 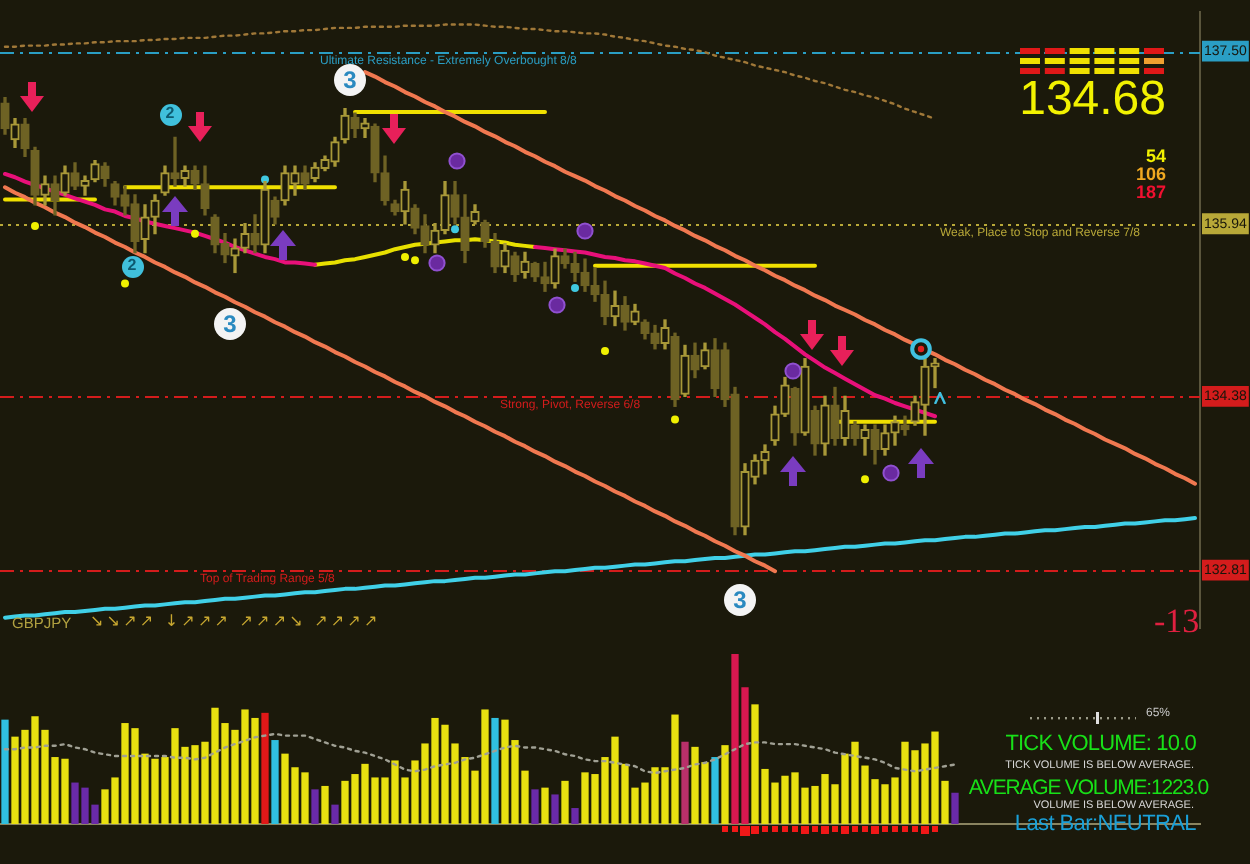 I want to click on annotation: TICK VOLUME: 10.0, so click(x=1100, y=743).